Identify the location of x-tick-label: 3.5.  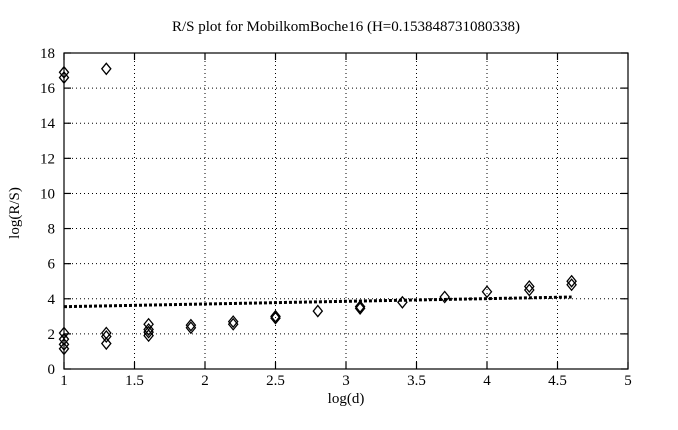
(416, 381).